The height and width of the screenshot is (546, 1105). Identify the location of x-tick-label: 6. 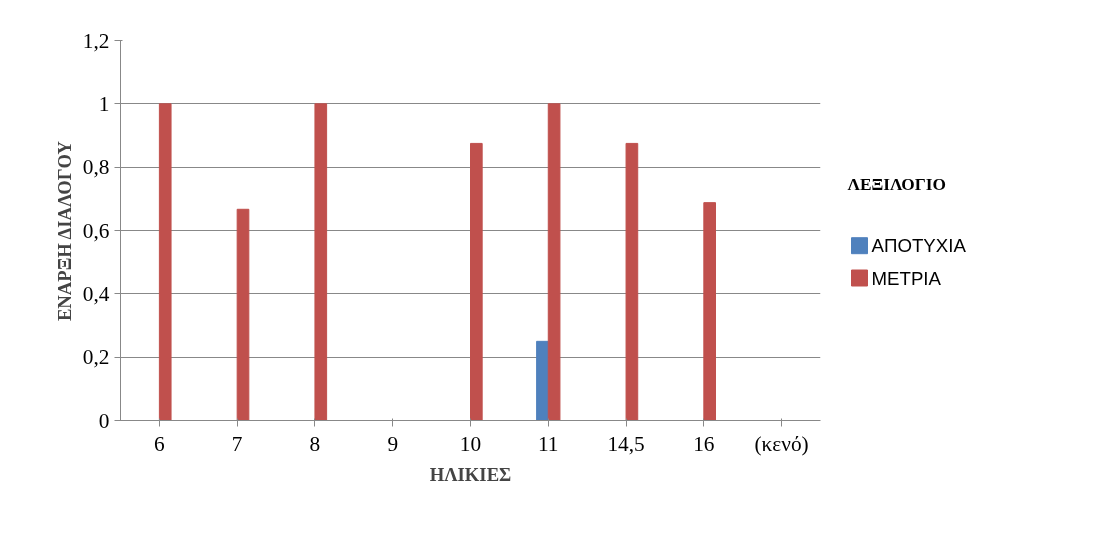
(160, 443).